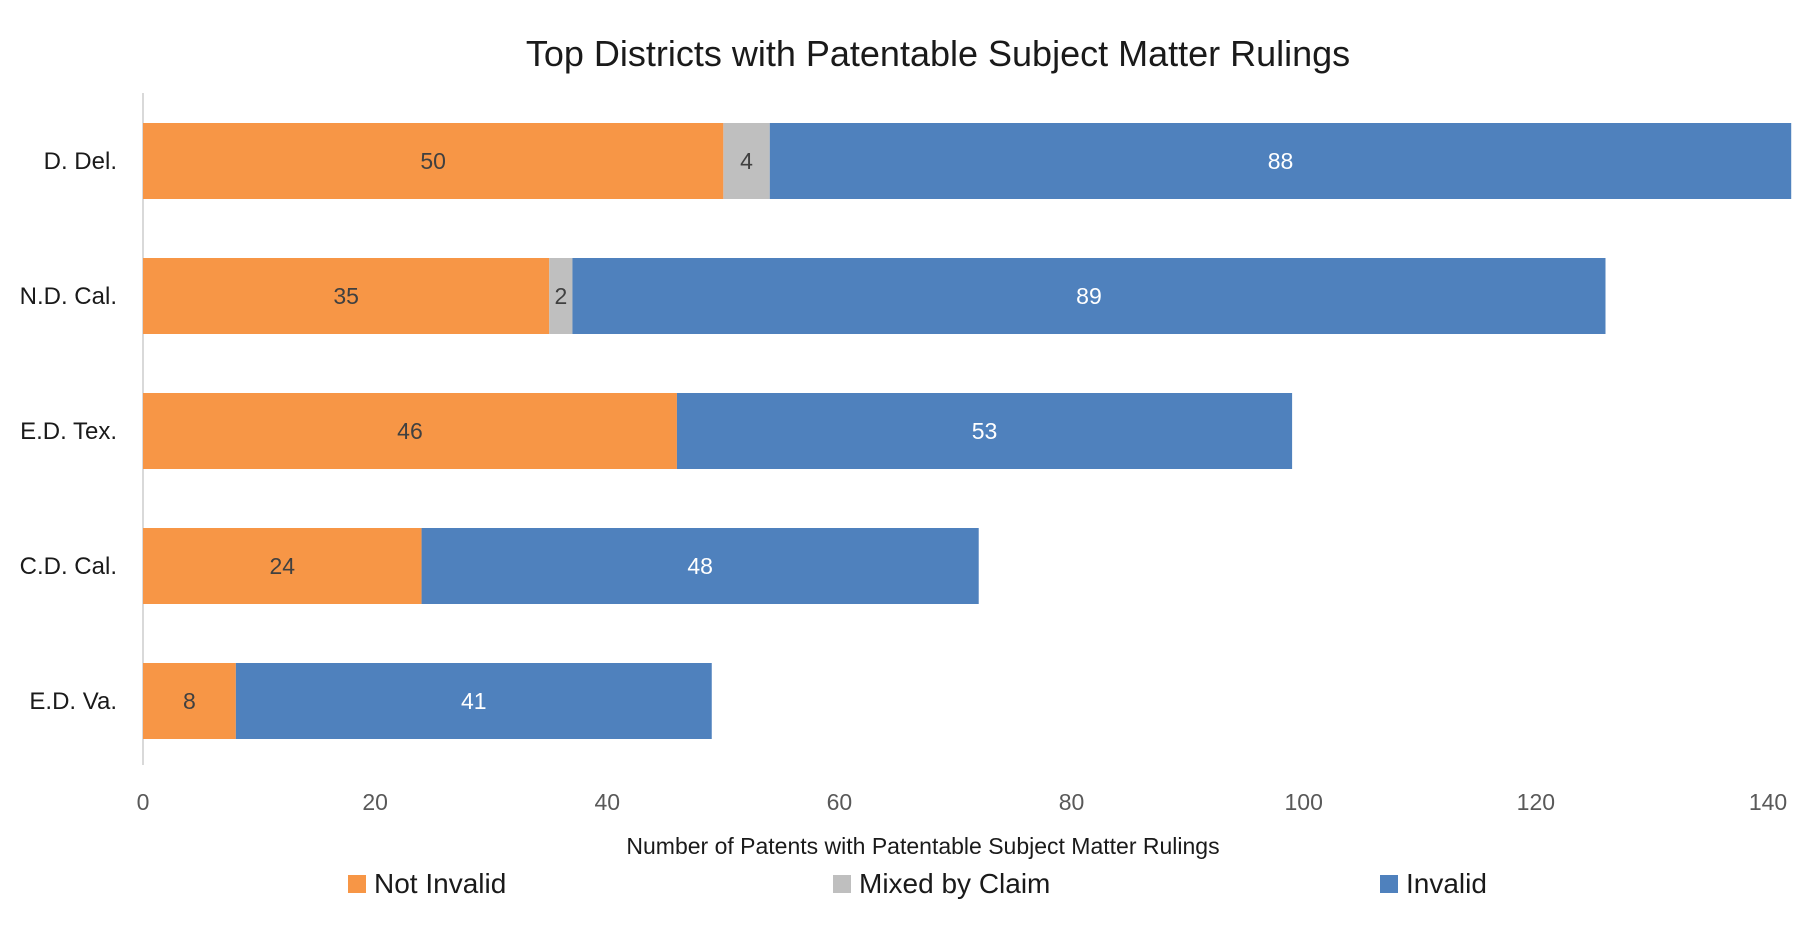 The width and height of the screenshot is (1802, 941). I want to click on data-label-invalid-d-del: 88, so click(1281, 161).